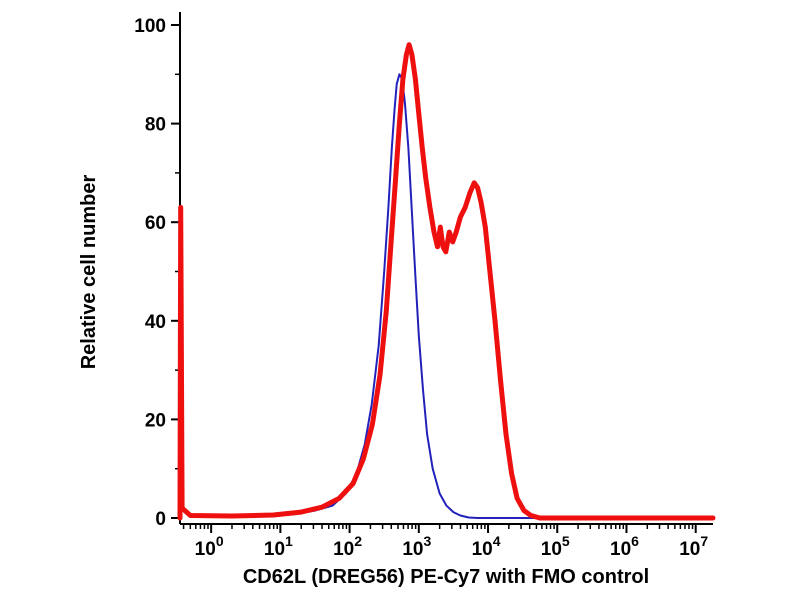  Describe the element at coordinates (89, 272) in the screenshot. I see `y-axis-title: Relative cell number` at that location.